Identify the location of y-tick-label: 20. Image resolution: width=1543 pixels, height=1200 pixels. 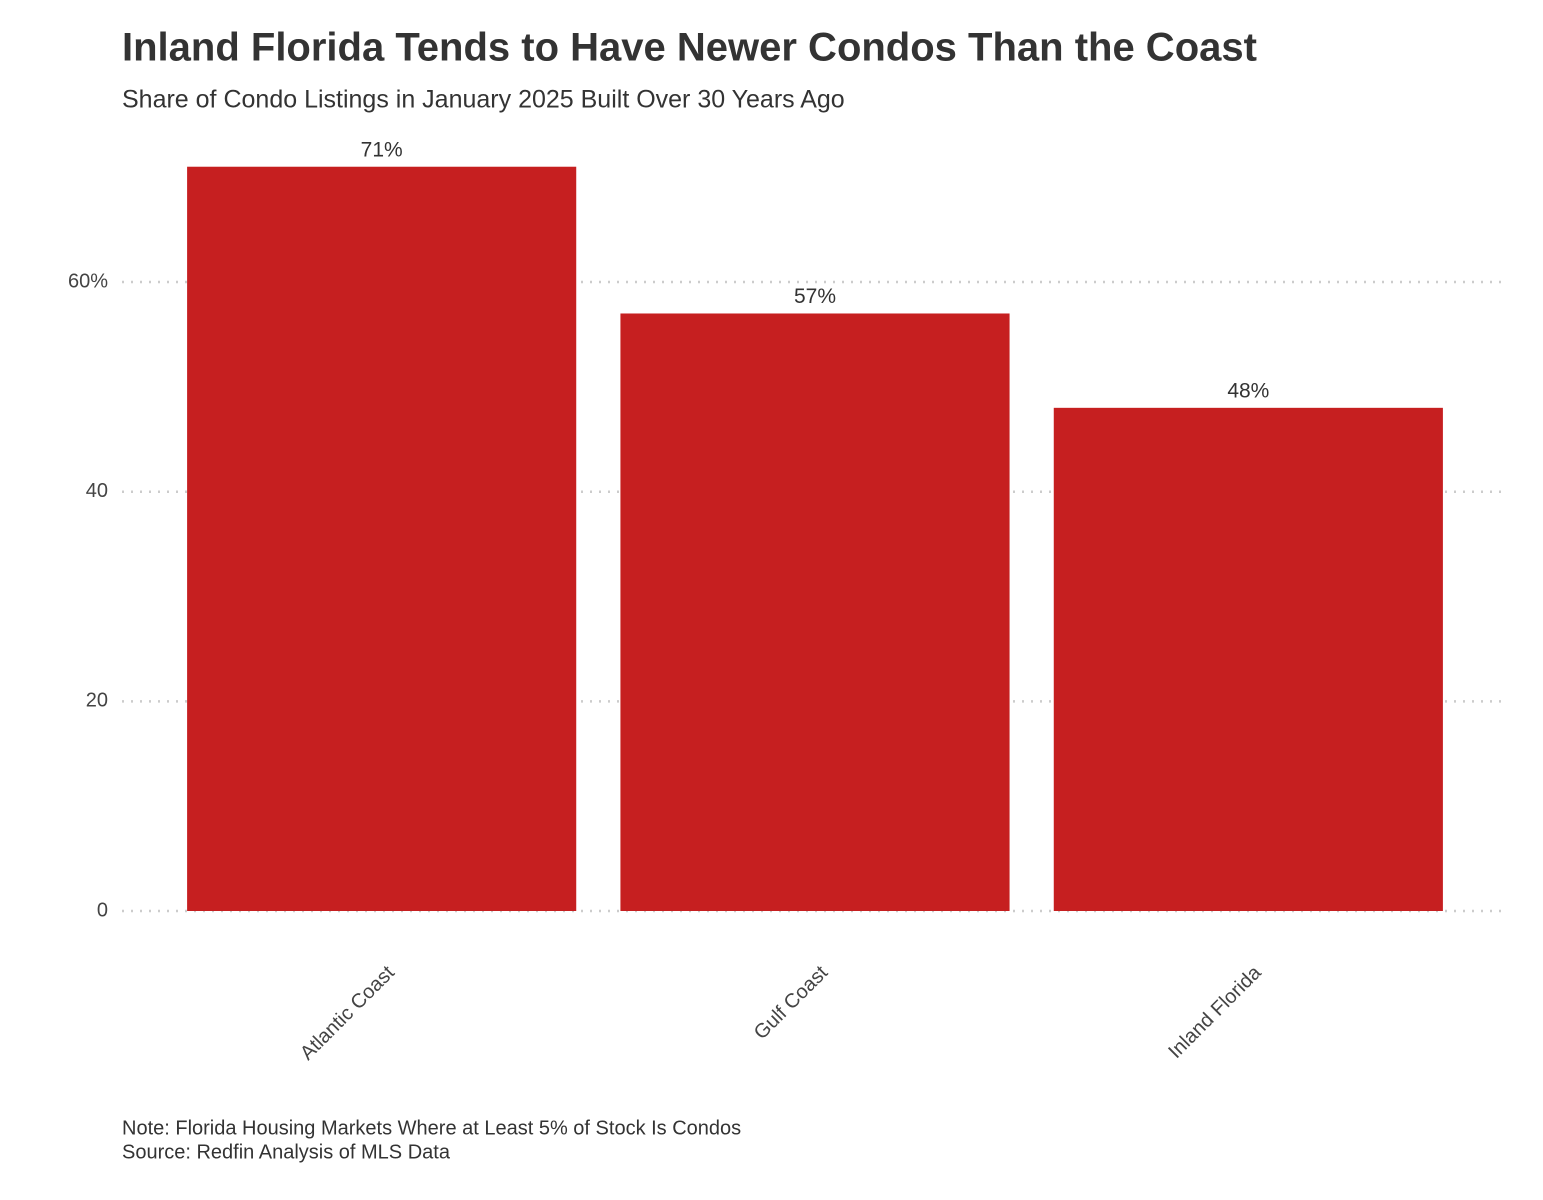
(97, 701).